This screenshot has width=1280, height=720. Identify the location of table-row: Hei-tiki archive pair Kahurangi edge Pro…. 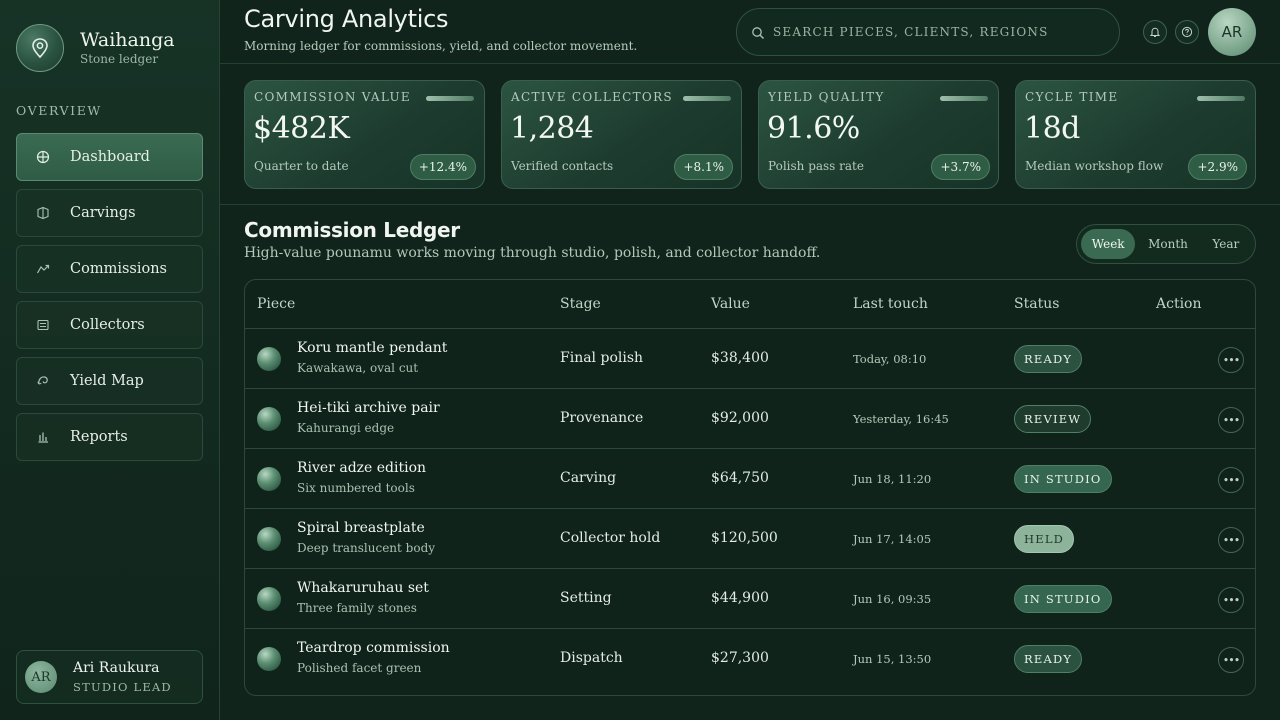
(750, 419).